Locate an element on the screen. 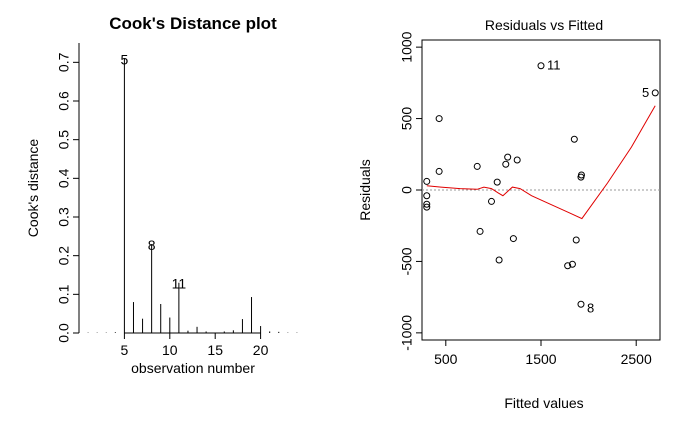 Image resolution: width=700 pixels, height=432 pixels. cooks-y-ticks: 0.0 0.1 0.2 0.3 0.4 0.5 0.6 0.7 is located at coordinates (67, 197).